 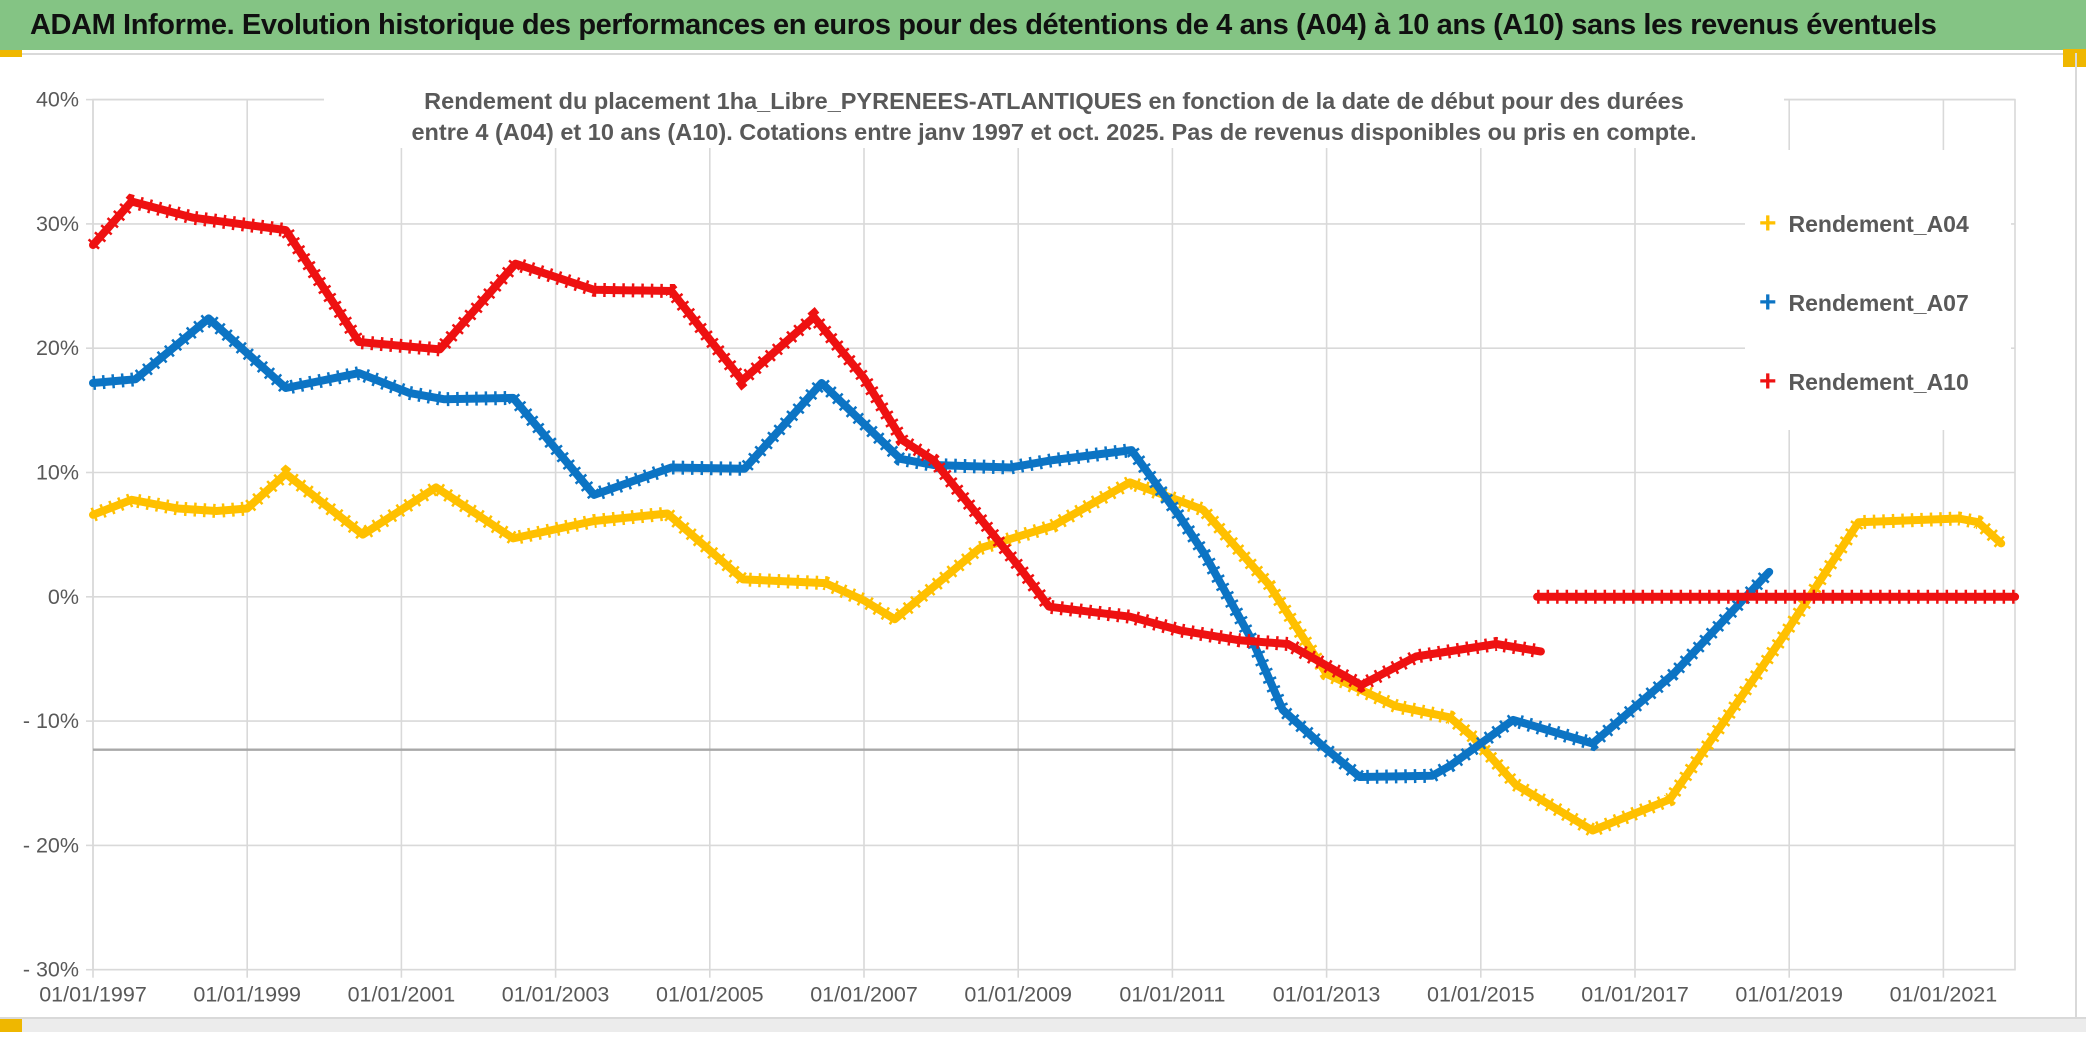 What do you see at coordinates (1172, 995) in the screenshot?
I see `x-axis-label: 01/01/2011` at bounding box center [1172, 995].